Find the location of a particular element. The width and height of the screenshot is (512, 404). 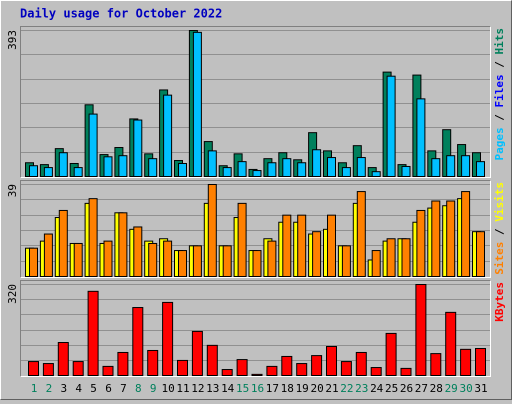

x-tick-label: 9 is located at coordinates (153, 388).